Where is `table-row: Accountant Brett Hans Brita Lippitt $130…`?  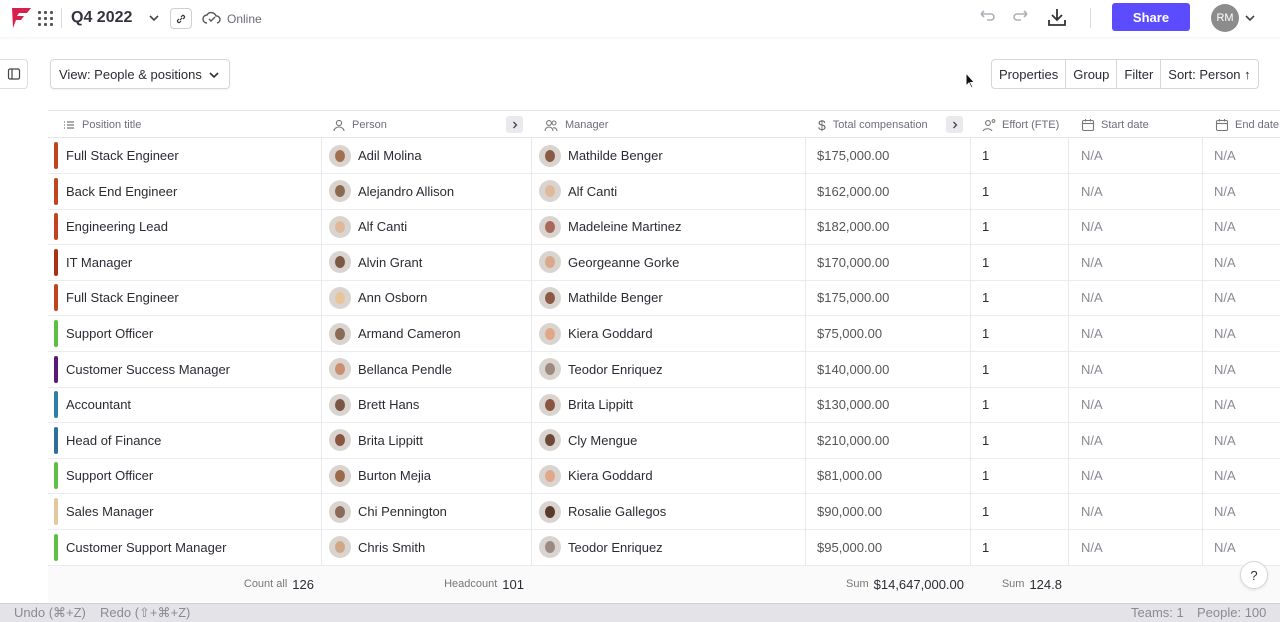 table-row: Accountant Brett Hans Brita Lippitt $130… is located at coordinates (664, 405).